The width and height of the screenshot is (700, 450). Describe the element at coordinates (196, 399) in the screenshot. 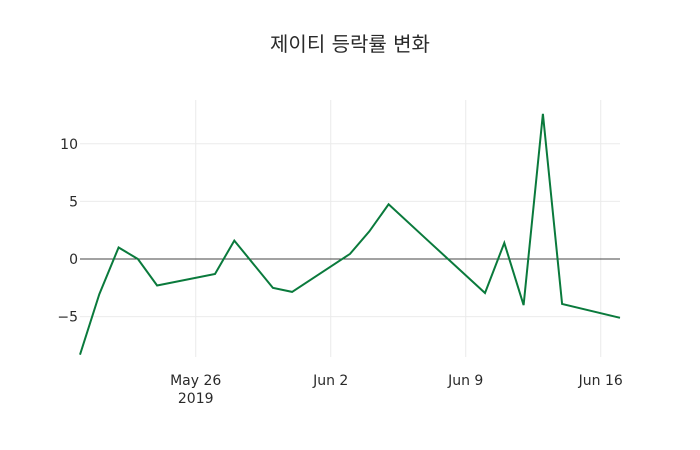

I see `x-tick-year-label: 2019` at that location.